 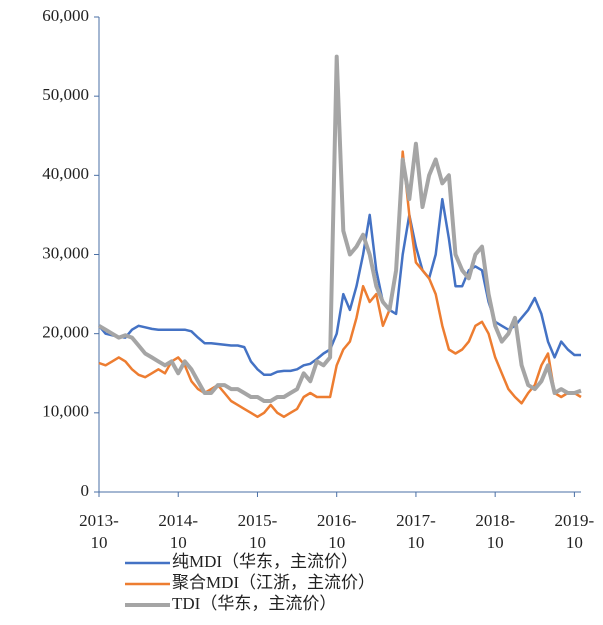 I want to click on x-tick-label: 2018- 10, so click(x=495, y=531).